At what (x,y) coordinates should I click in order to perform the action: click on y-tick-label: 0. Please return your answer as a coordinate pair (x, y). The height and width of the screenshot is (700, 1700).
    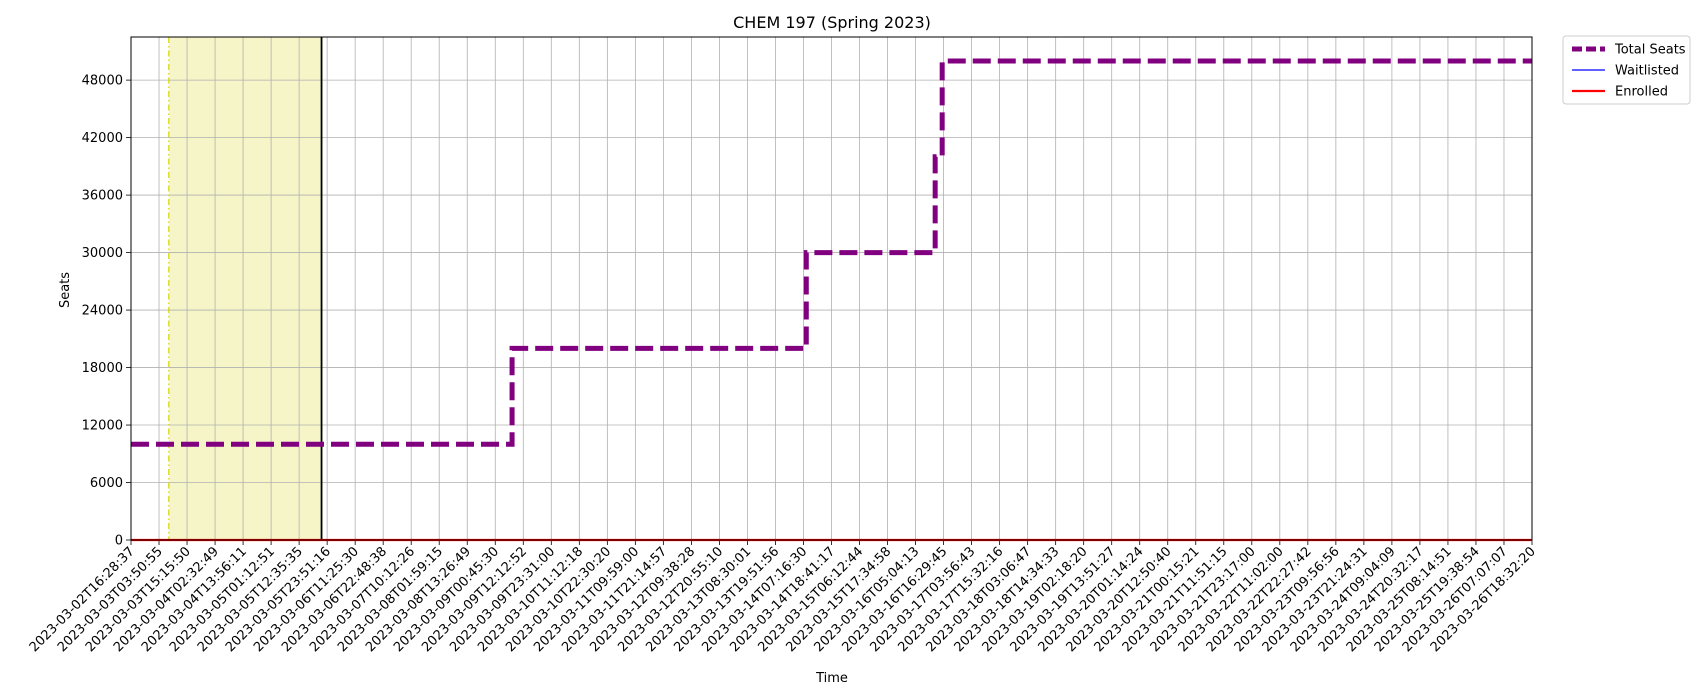
    Looking at the image, I should click on (119, 541).